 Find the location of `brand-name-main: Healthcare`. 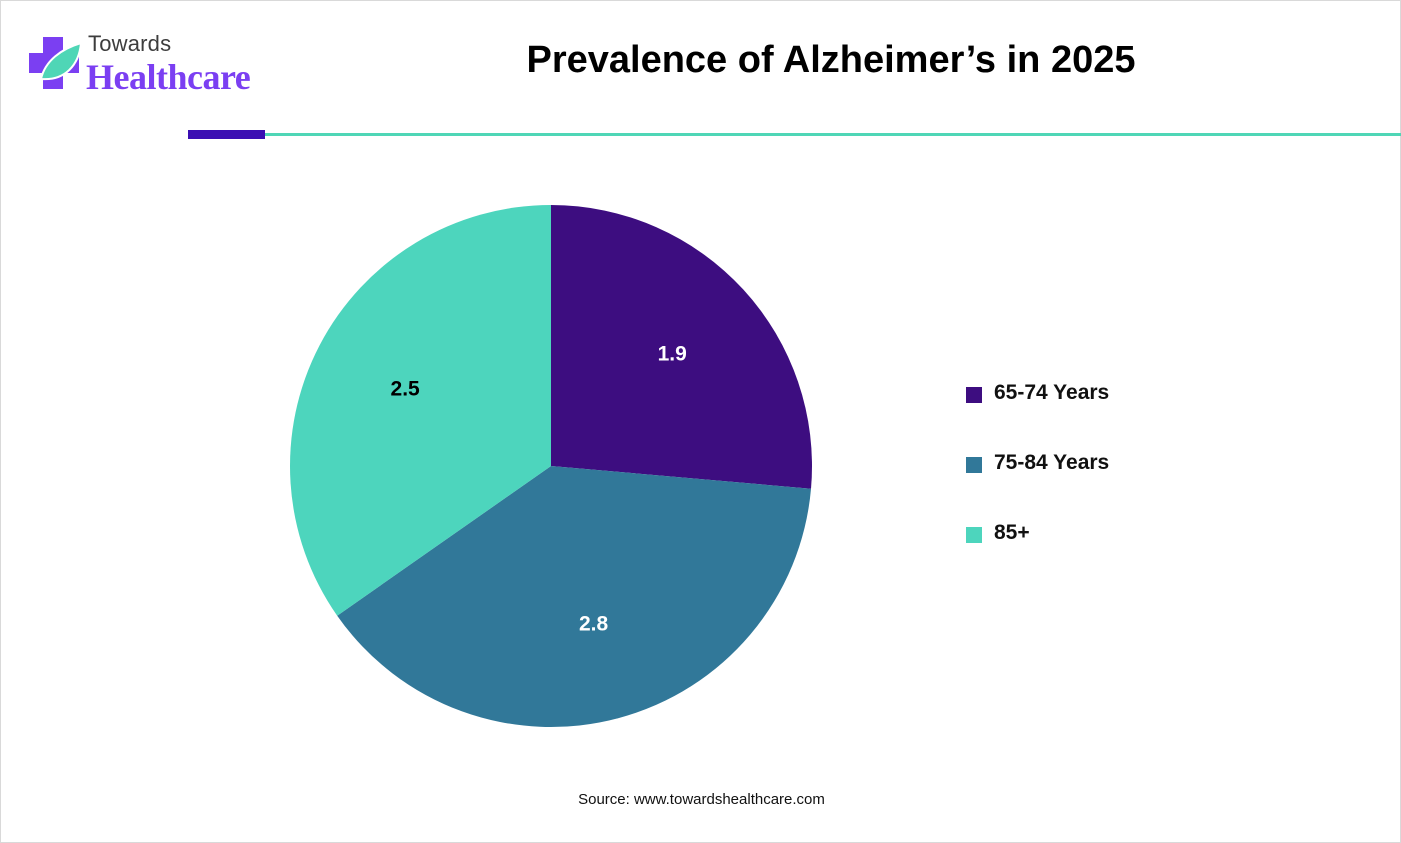

brand-name-main: Healthcare is located at coordinates (168, 77).